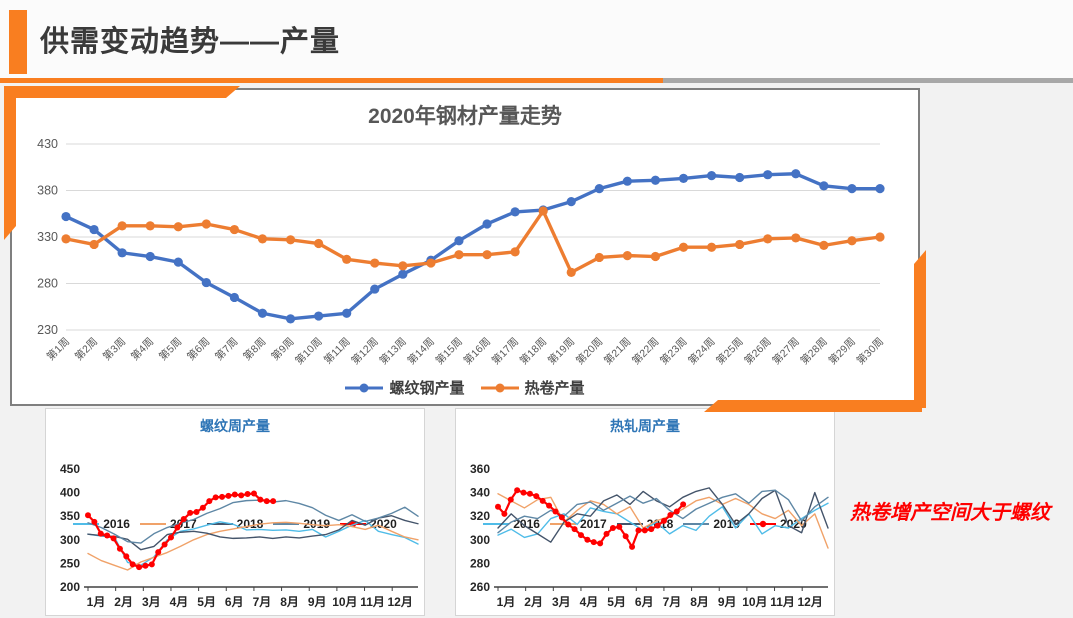  I want to click on svg-text: 第17周, so click(505, 351).